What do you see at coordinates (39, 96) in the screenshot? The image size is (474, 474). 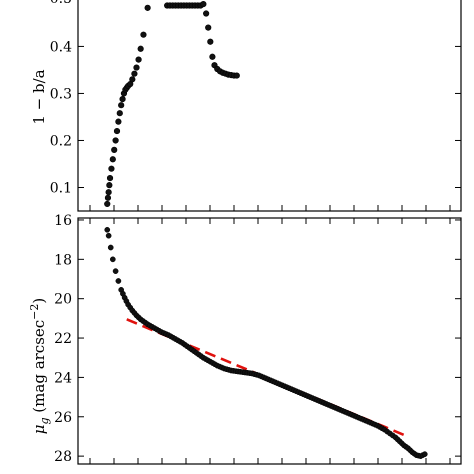 I see `top-ylabel: 1 − b/a` at bounding box center [39, 96].